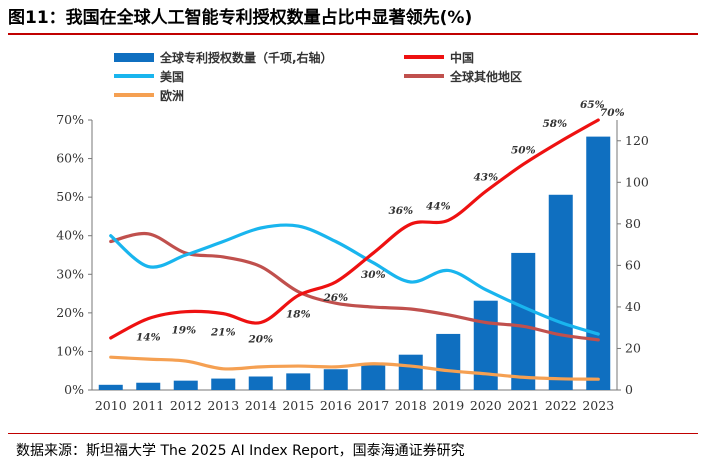  What do you see at coordinates (148, 405) in the screenshot?
I see `x-tick-label: 2011` at bounding box center [148, 405].